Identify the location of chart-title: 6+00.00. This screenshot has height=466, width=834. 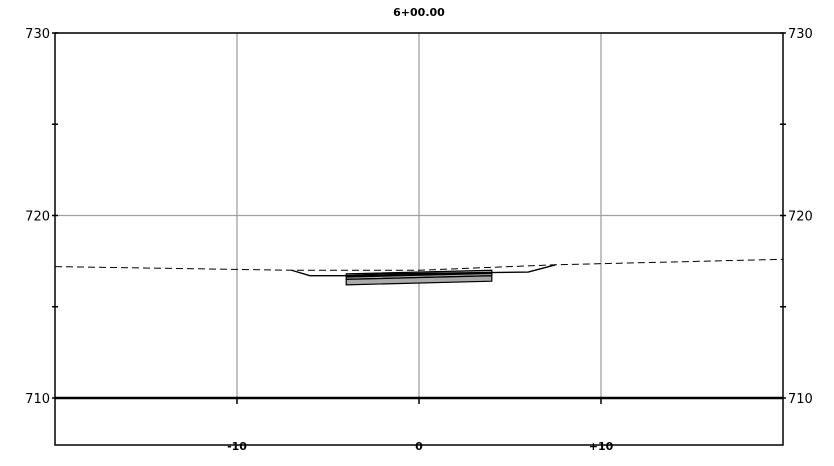
(419, 12).